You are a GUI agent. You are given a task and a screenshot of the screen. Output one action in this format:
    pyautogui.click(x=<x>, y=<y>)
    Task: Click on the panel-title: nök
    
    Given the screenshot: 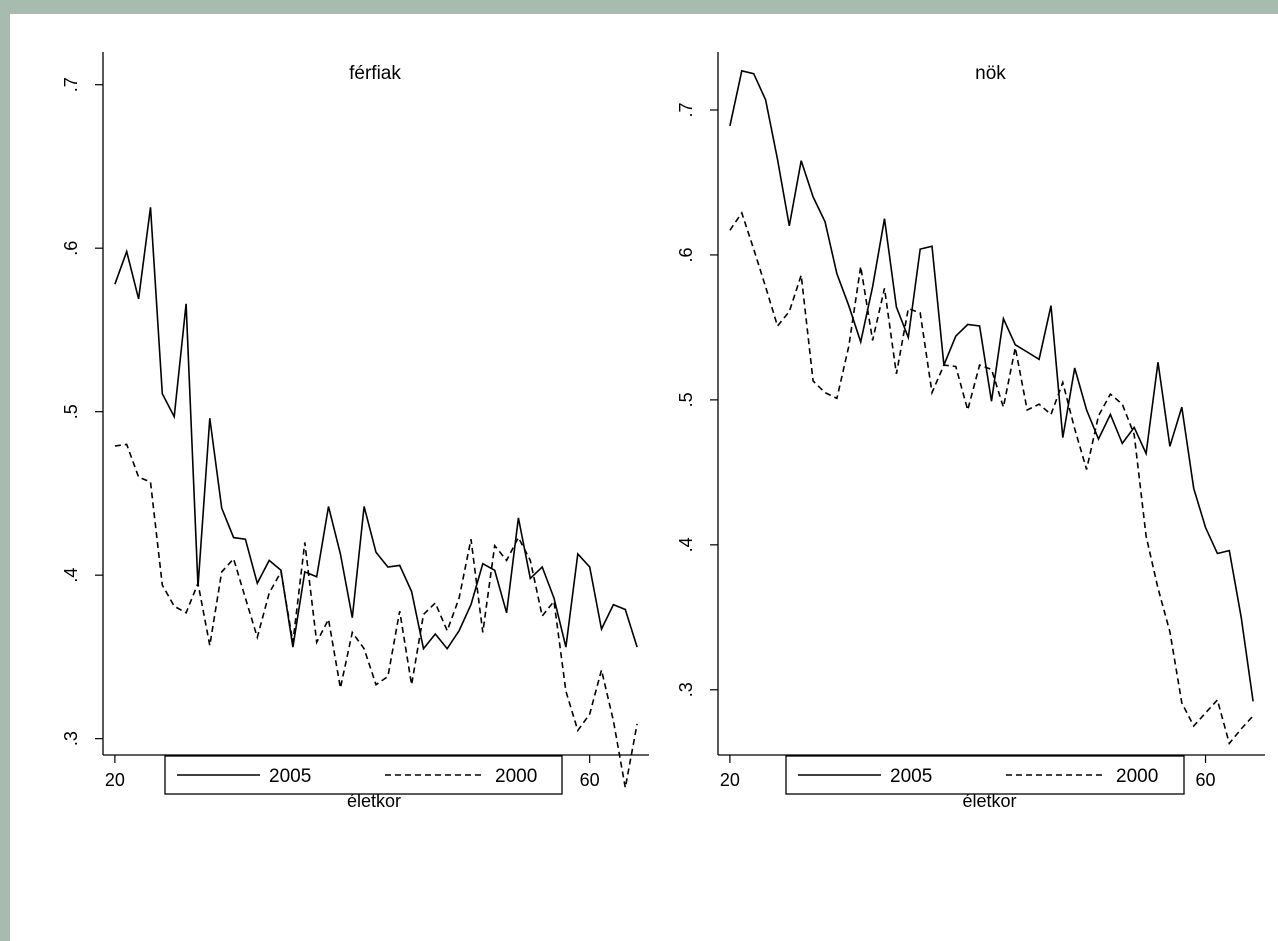 What is the action you would take?
    pyautogui.click(x=990, y=73)
    